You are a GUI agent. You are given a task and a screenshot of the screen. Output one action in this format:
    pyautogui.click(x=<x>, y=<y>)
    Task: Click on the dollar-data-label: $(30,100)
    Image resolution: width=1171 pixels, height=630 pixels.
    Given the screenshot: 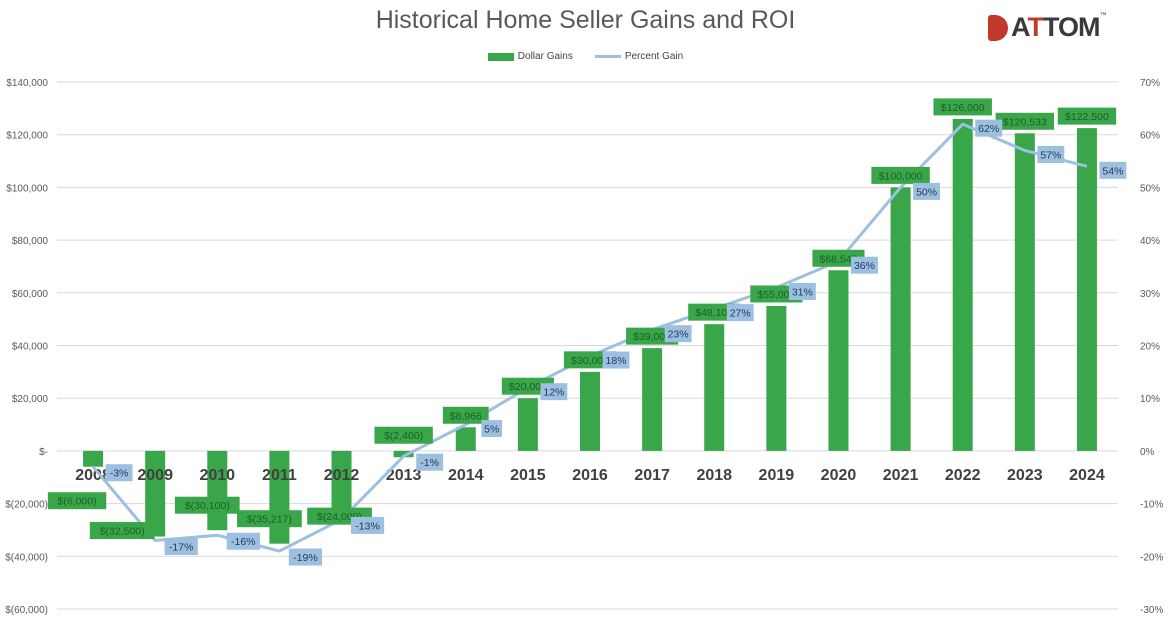 What is the action you would take?
    pyautogui.click(x=207, y=506)
    